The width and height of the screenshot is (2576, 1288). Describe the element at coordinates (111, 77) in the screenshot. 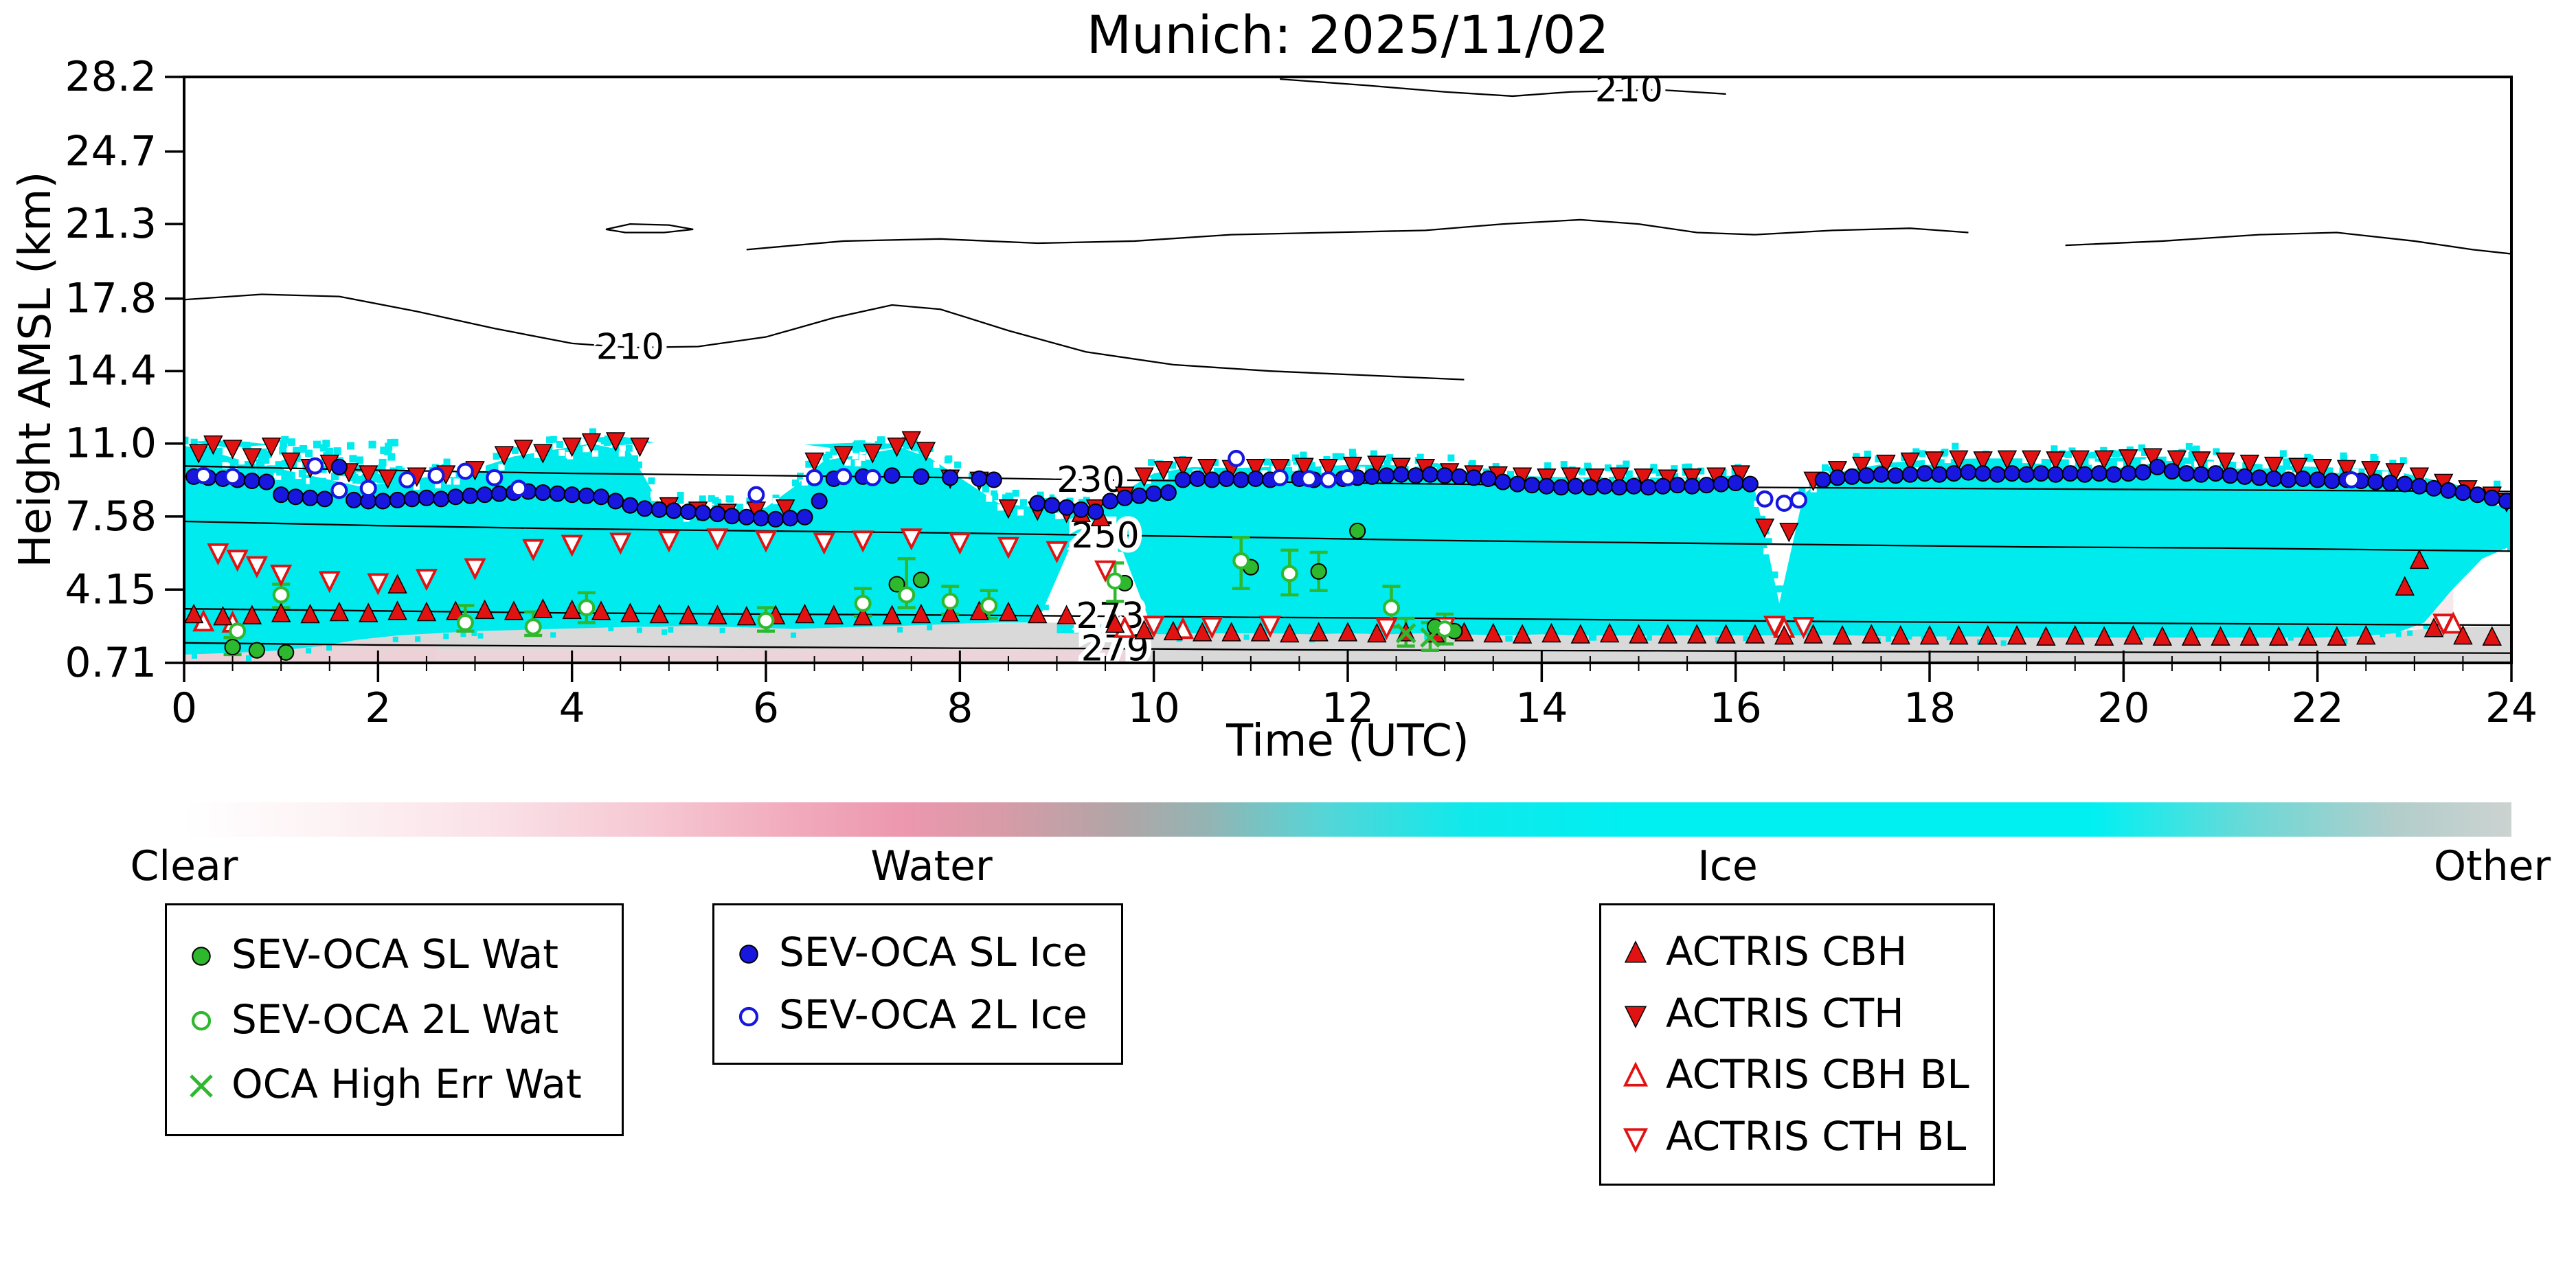

I see `y-tick-label: 28.2` at that location.